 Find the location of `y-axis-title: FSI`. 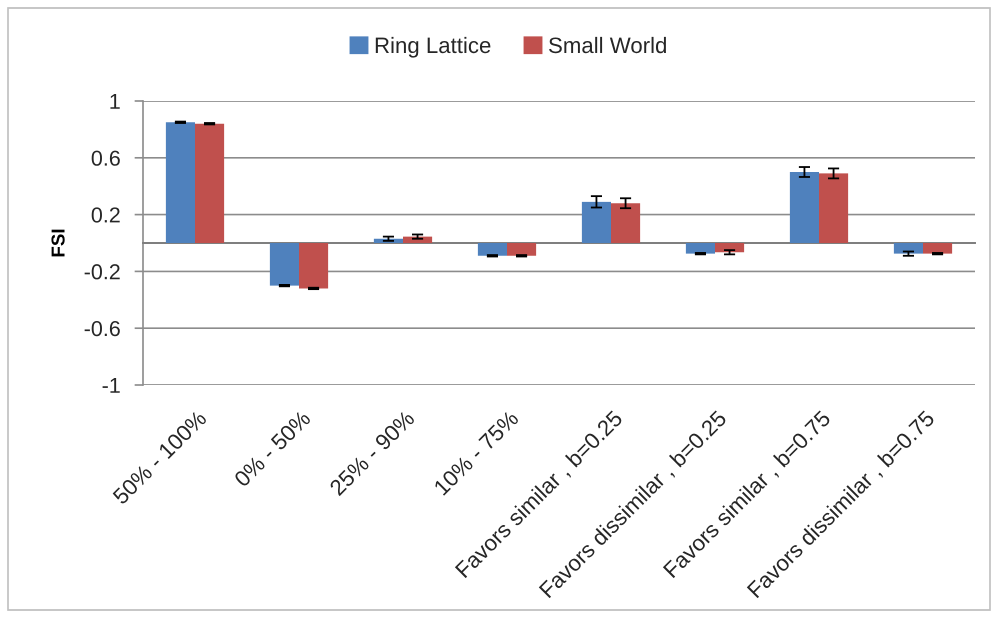

y-axis-title: FSI is located at coordinates (58, 243).